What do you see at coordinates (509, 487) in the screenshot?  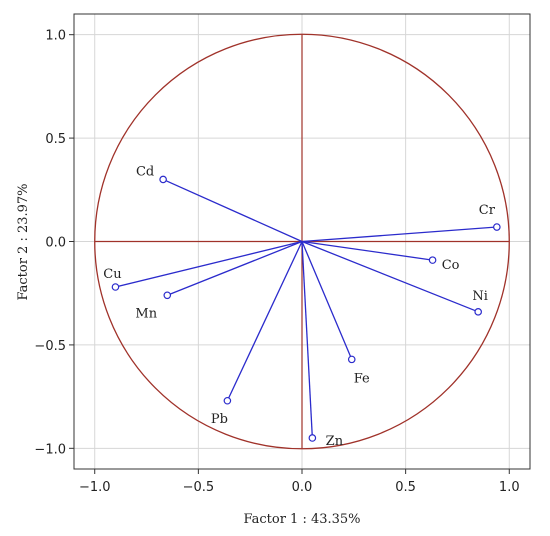 I see `x-tick-label: 1.0` at bounding box center [509, 487].